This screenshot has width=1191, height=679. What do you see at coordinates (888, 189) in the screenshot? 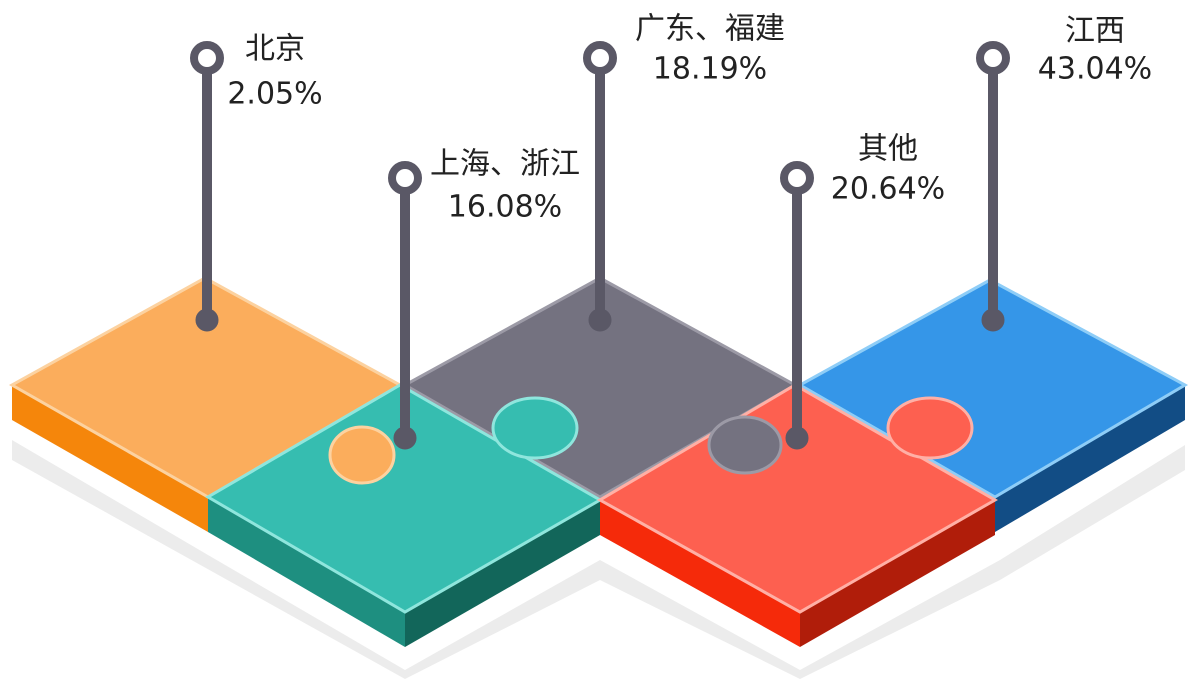
I see `region-value: 20.64%` at bounding box center [888, 189].